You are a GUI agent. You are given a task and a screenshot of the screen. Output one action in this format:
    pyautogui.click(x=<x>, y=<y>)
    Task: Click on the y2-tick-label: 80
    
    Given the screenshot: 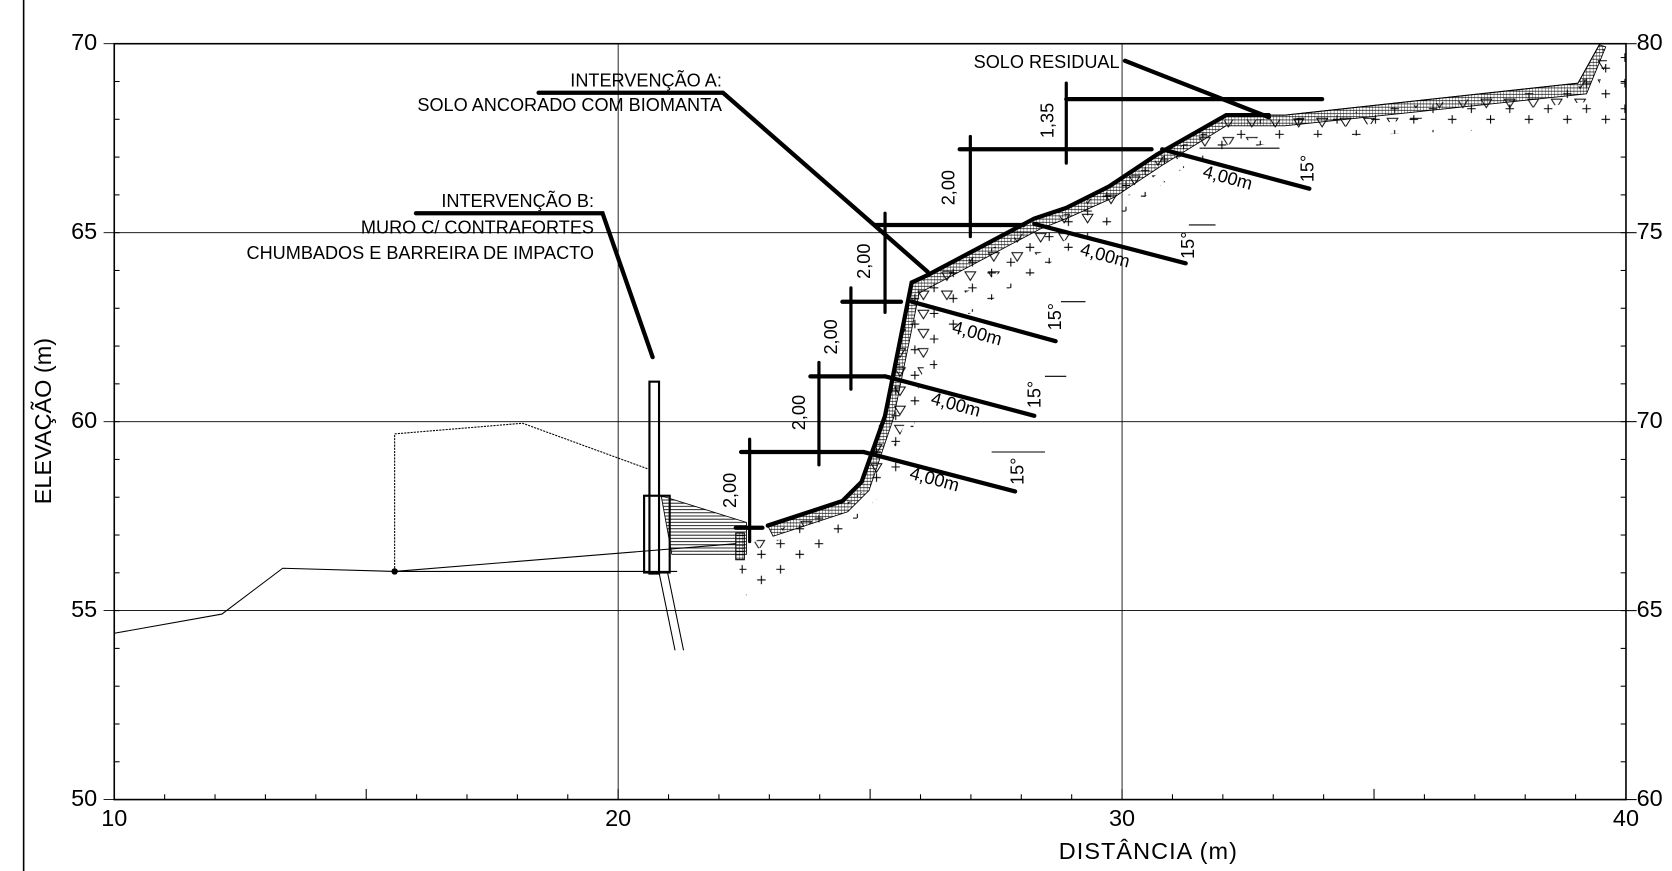 What is the action you would take?
    pyautogui.click(x=1650, y=42)
    